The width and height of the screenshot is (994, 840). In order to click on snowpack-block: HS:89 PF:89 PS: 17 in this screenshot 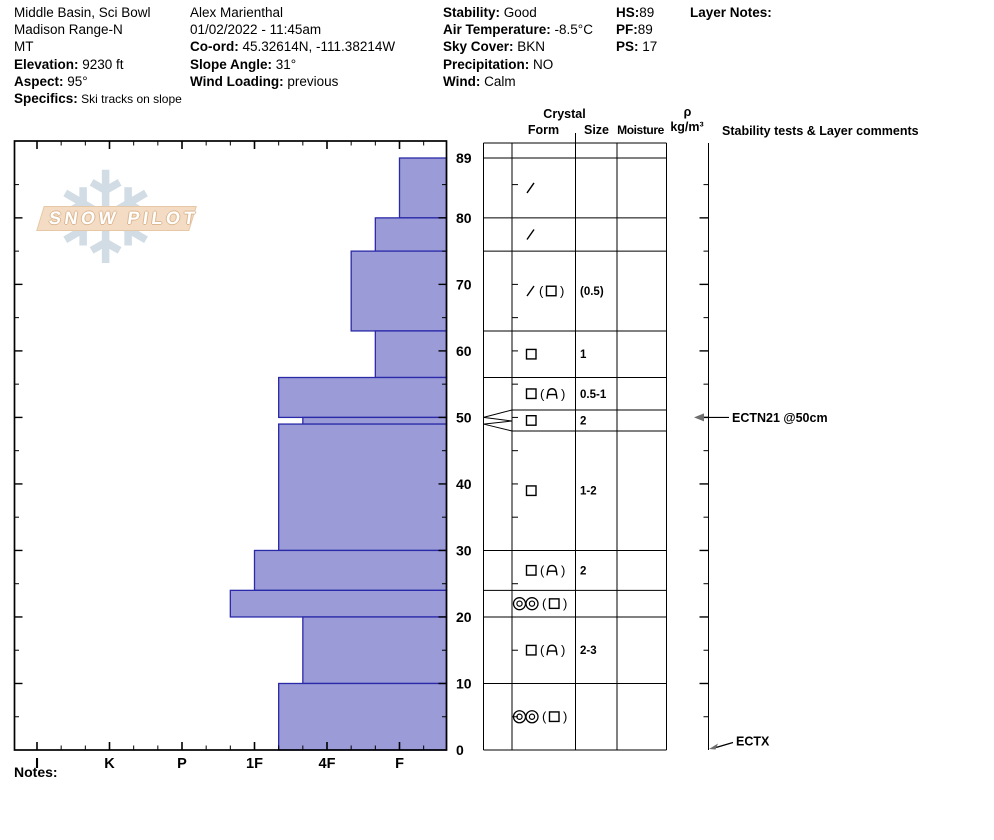, I will do `click(636, 30)`.